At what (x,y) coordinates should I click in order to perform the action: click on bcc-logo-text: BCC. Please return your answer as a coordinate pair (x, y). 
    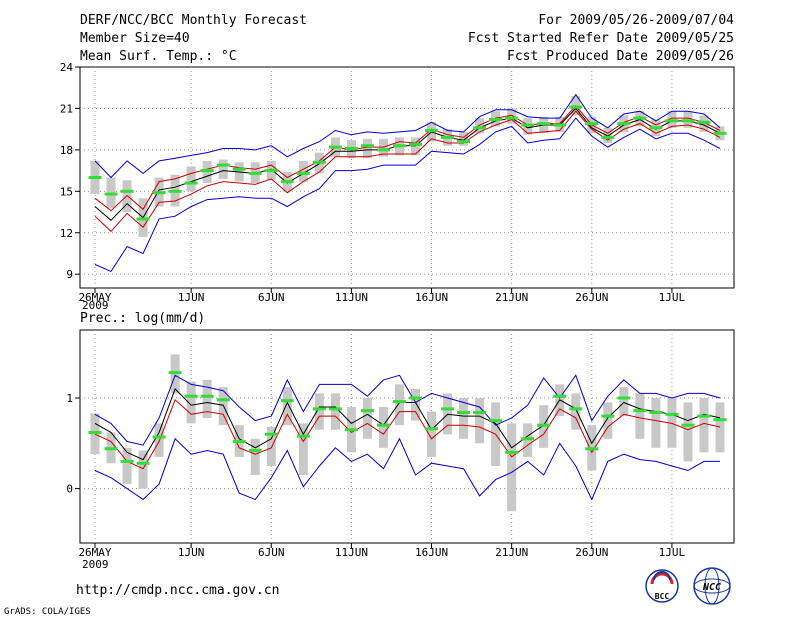
    Looking at the image, I should click on (662, 596).